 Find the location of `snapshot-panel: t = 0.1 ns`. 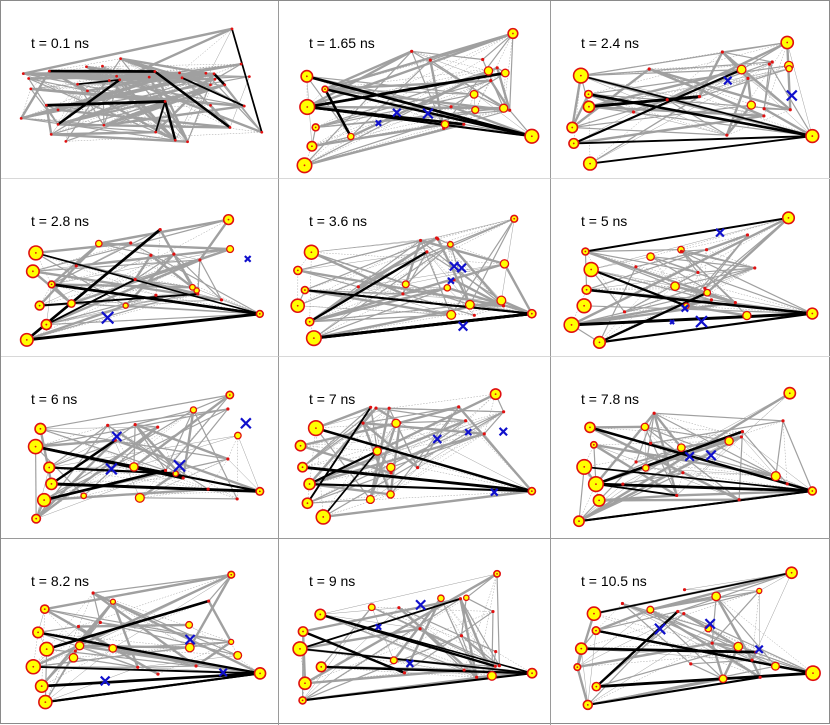

snapshot-panel: t = 0.1 ns is located at coordinates (140, 90).